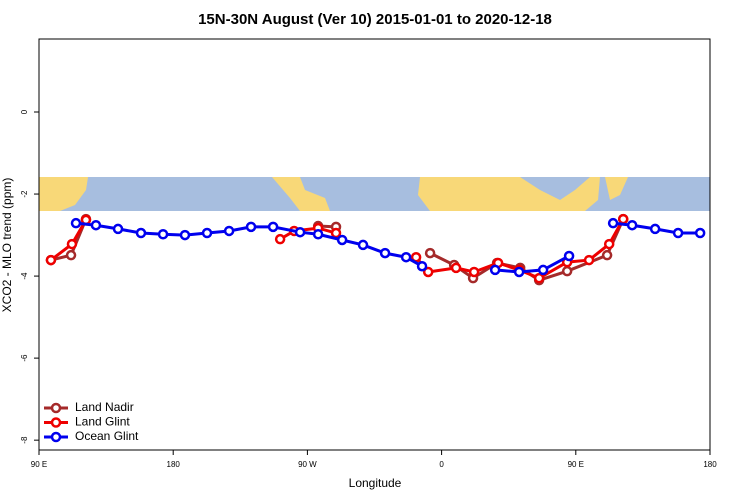 The height and width of the screenshot is (500, 750). Describe the element at coordinates (104, 407) in the screenshot. I see `legend-label: Land Nadir` at that location.